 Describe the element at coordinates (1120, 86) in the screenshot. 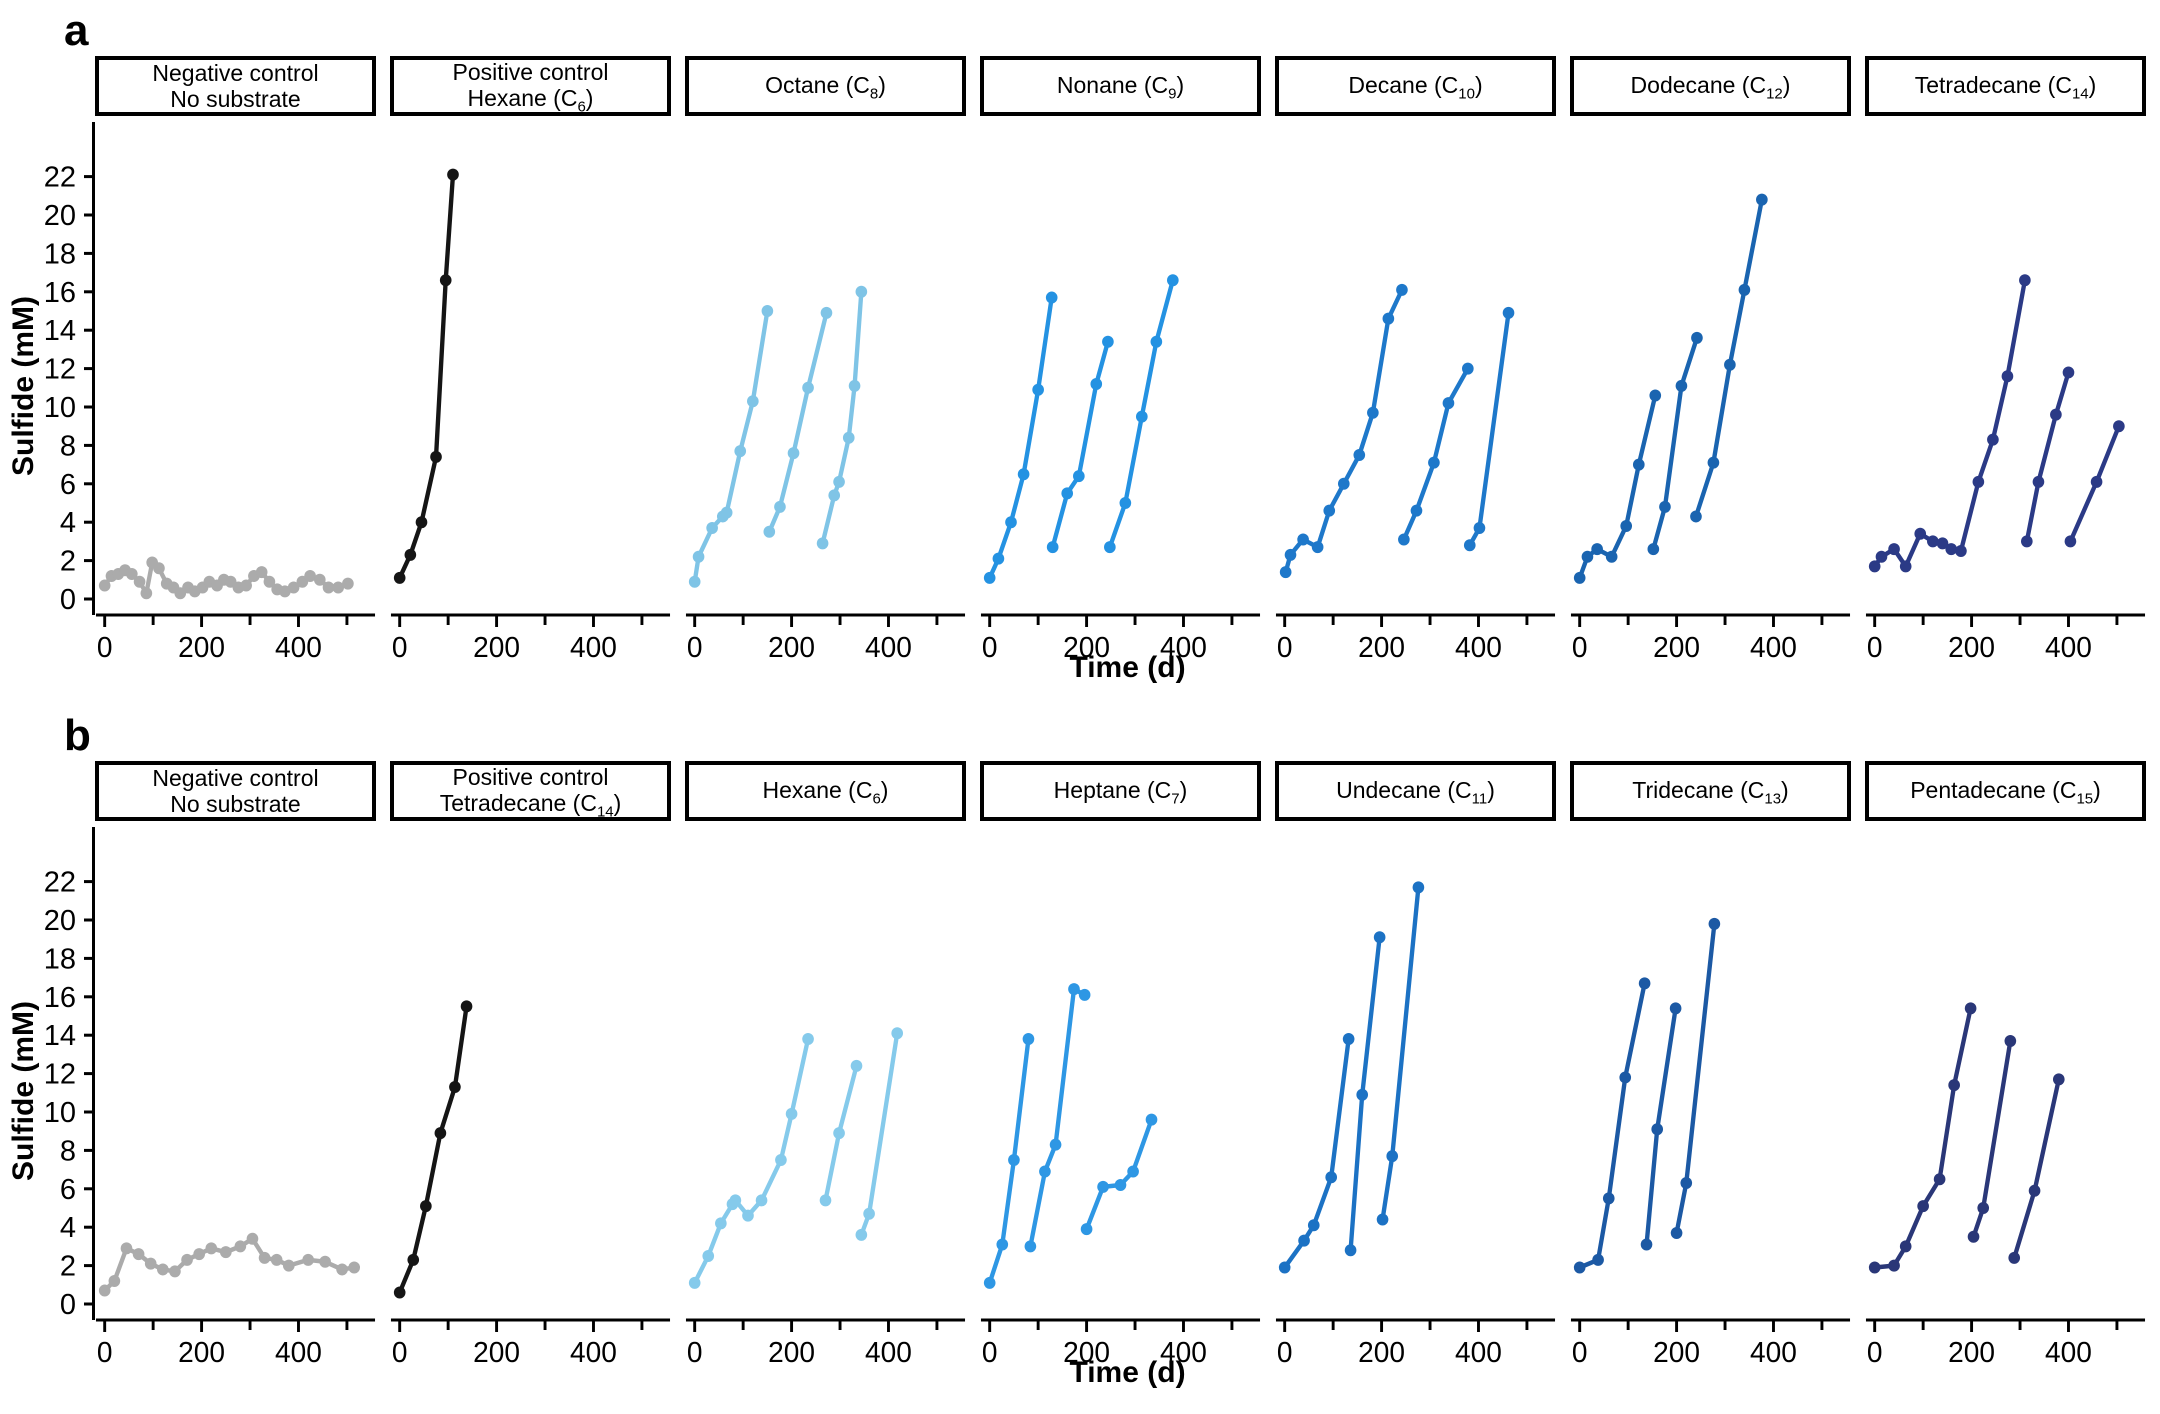

I see `panel-title: Nonane (C9)` at that location.